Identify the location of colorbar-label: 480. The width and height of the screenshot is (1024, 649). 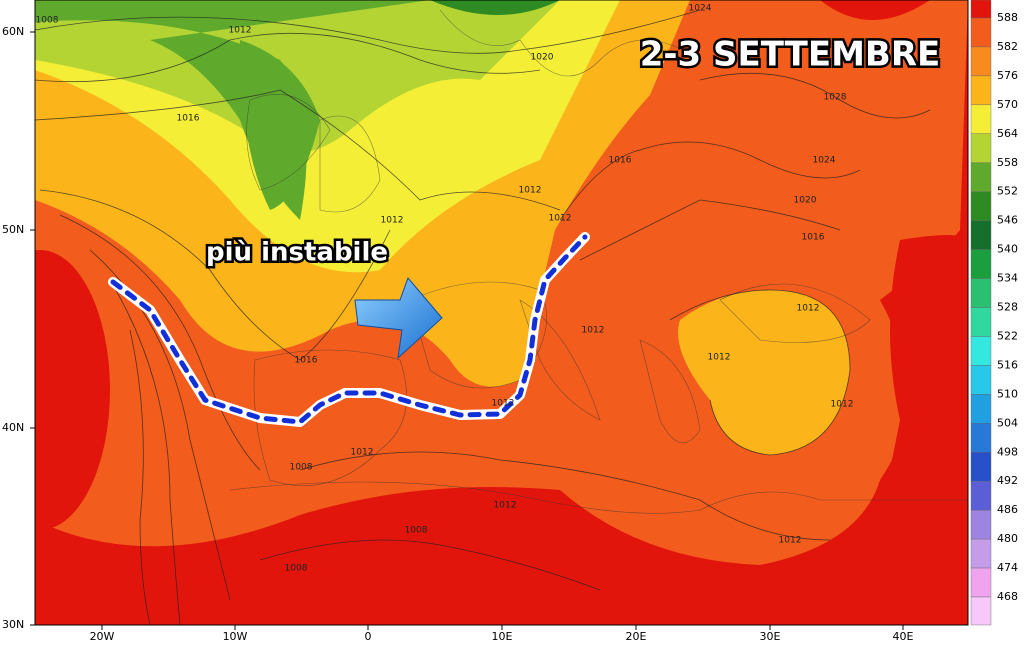
(1007, 538).